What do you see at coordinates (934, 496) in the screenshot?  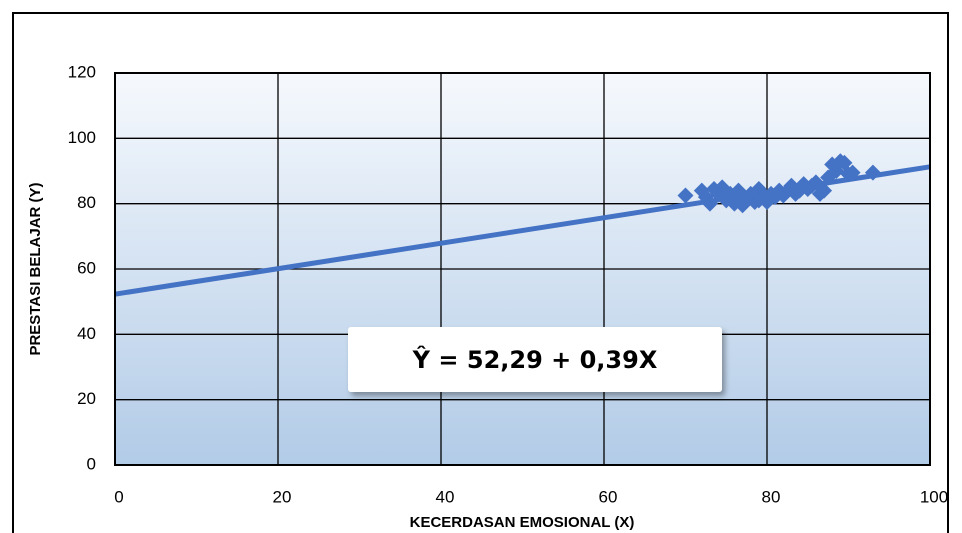 I see `x-tick-label: 100` at bounding box center [934, 496].